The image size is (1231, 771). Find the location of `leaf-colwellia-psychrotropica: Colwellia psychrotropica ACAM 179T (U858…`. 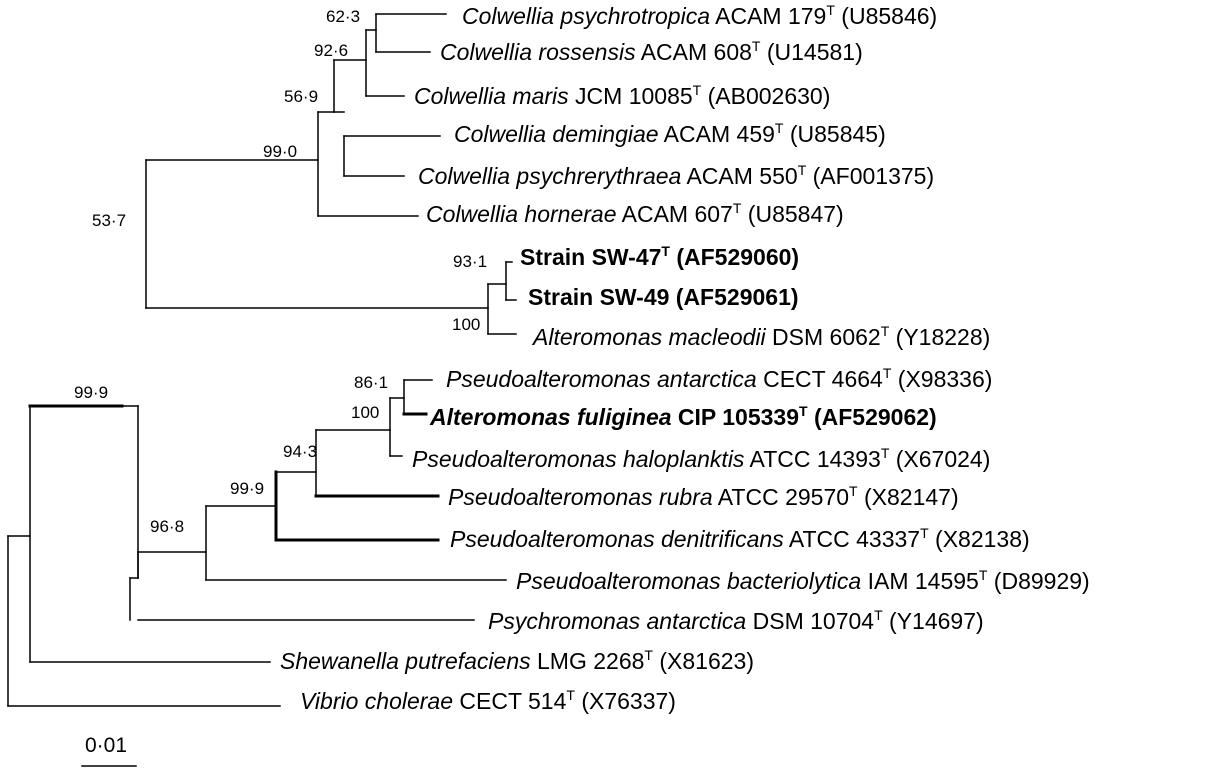

leaf-colwellia-psychrotropica: Colwellia psychrotropica ACAM 179T (U858… is located at coordinates (699, 15).